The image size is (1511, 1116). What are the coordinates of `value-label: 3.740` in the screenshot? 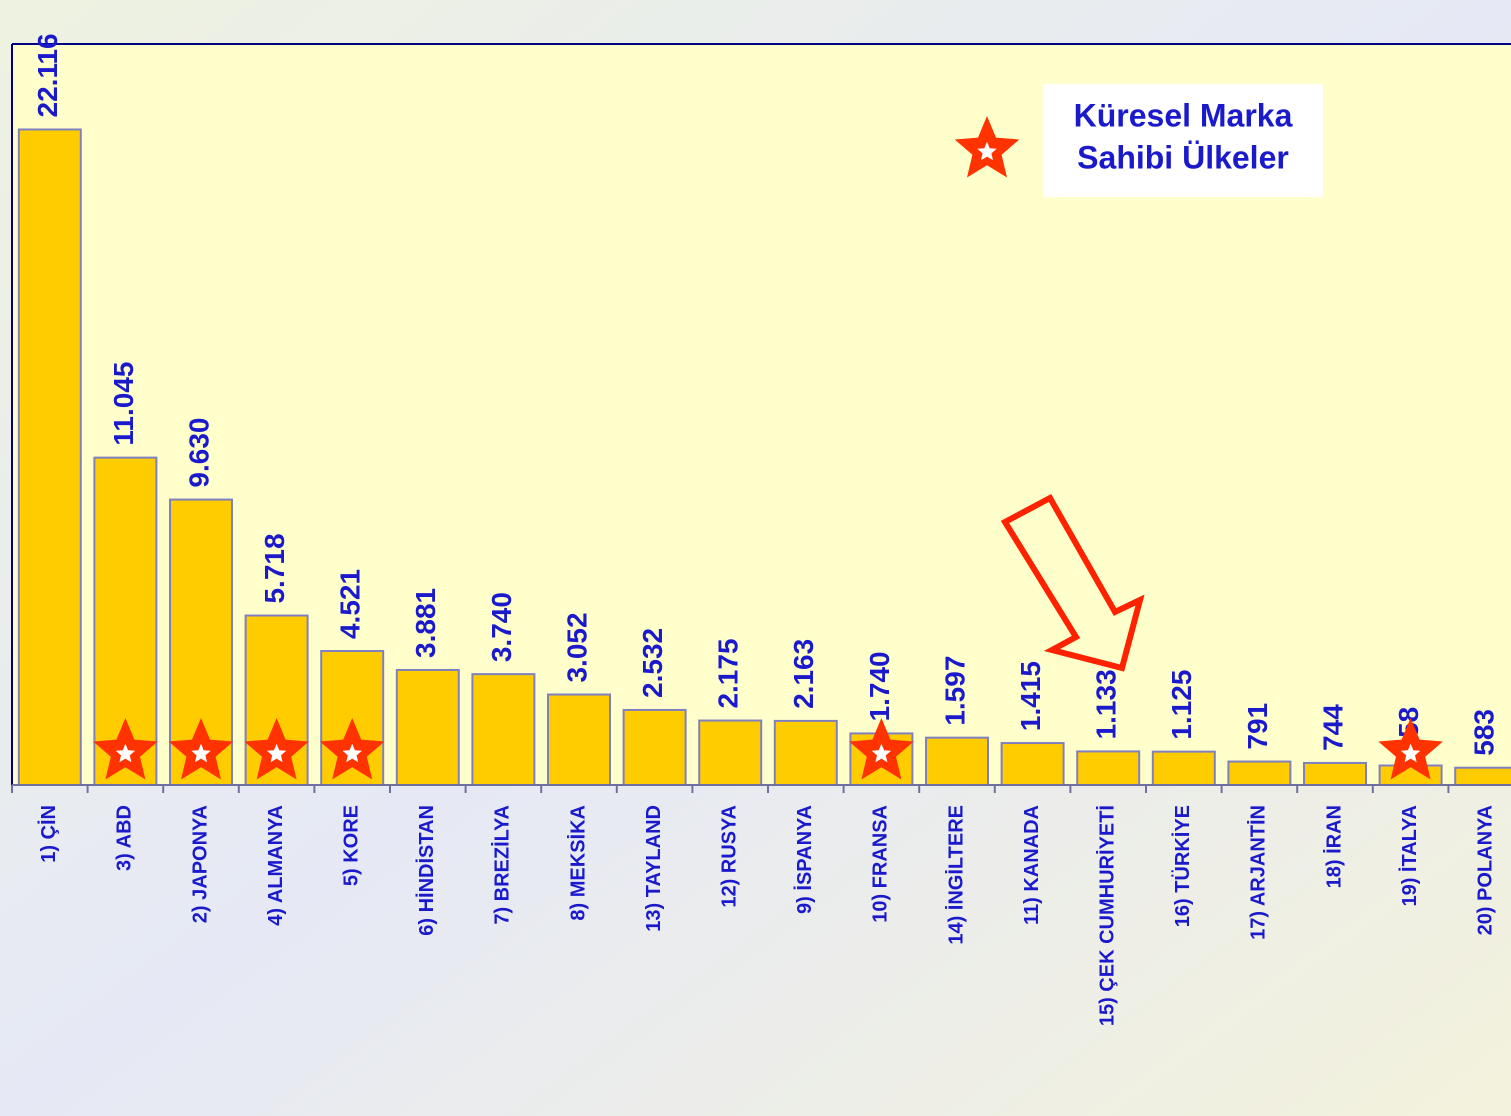 It's located at (501, 627).